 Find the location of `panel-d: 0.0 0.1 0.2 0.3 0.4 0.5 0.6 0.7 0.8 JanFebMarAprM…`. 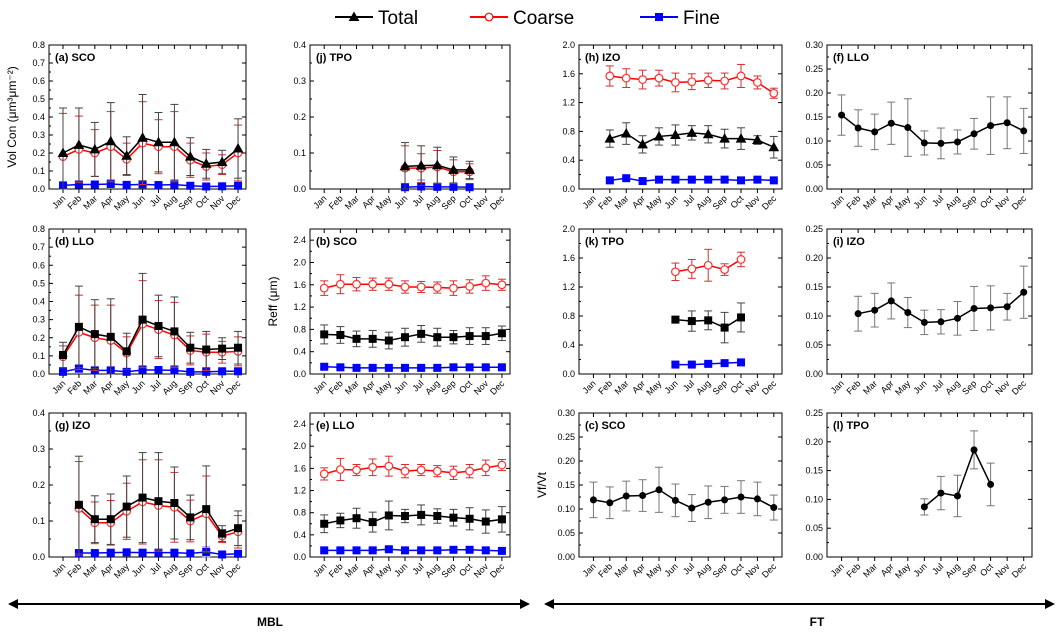

panel-d: 0.0 0.1 0.2 0.3 0.4 0.5 0.6 0.7 0.8 JanFebMarAprM… is located at coordinates (139, 310).